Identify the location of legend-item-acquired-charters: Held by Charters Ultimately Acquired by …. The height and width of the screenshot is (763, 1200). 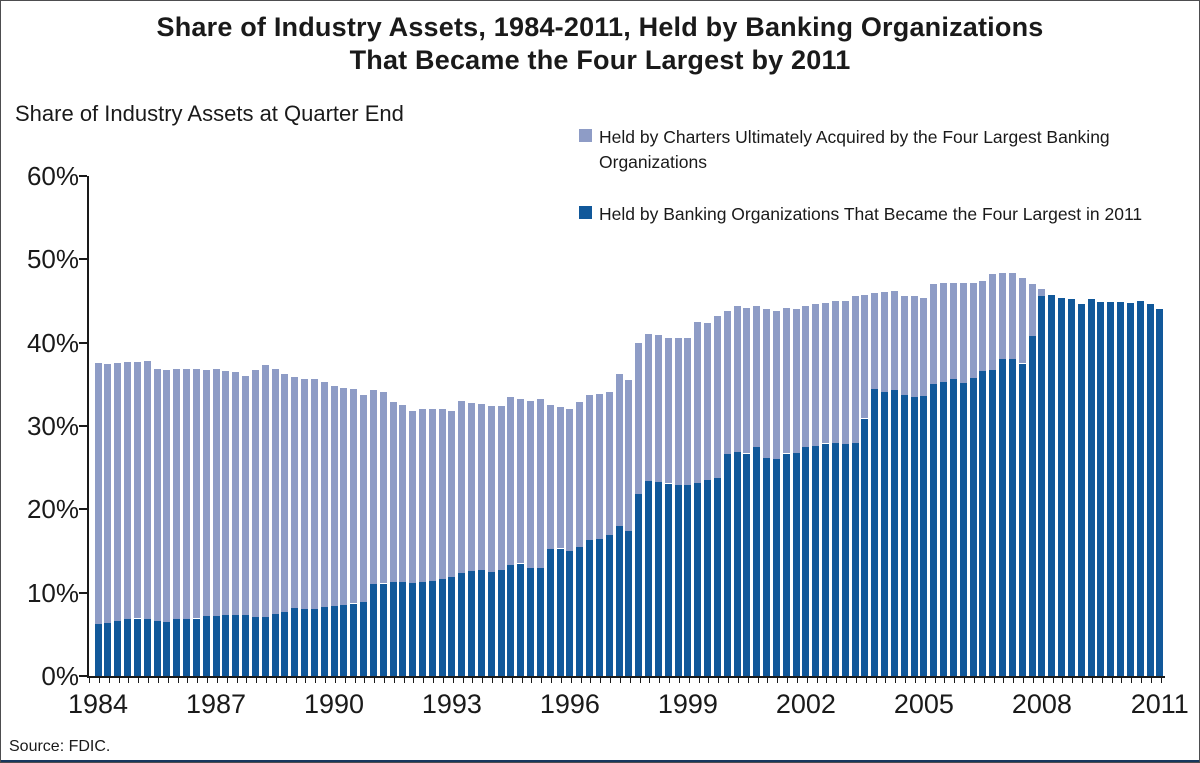
(883, 150).